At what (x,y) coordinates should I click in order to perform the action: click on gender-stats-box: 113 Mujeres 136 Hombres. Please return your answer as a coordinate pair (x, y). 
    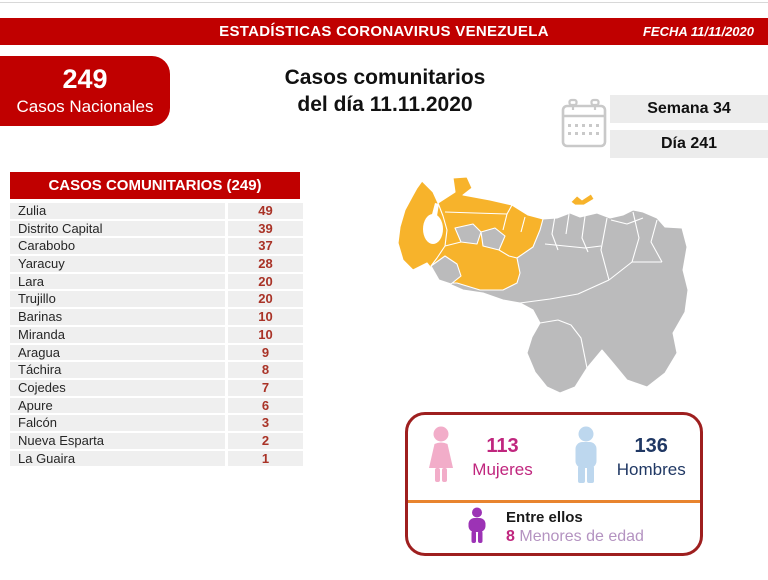
    Looking at the image, I should click on (554, 484).